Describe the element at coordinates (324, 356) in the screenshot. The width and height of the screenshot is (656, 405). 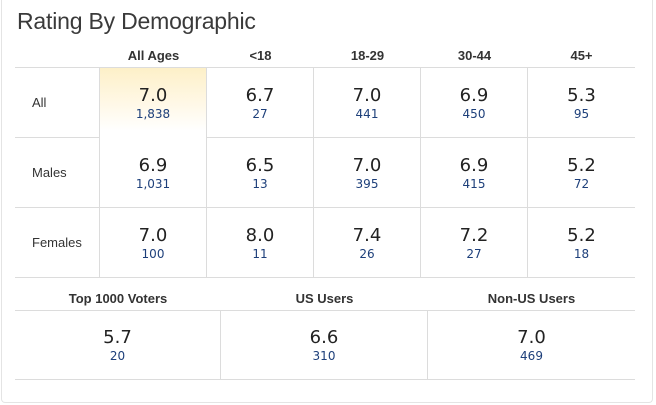
I see `vote-count: 310` at that location.